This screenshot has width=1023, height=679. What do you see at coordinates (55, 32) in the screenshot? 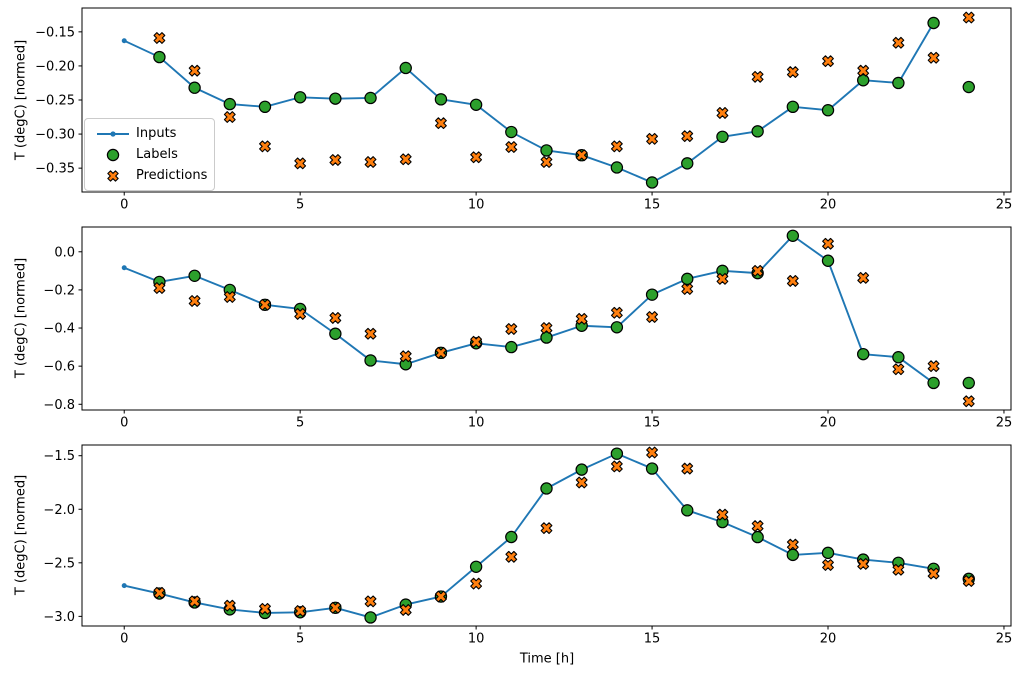
I see `y-tick-label: −0.15` at bounding box center [55, 32].